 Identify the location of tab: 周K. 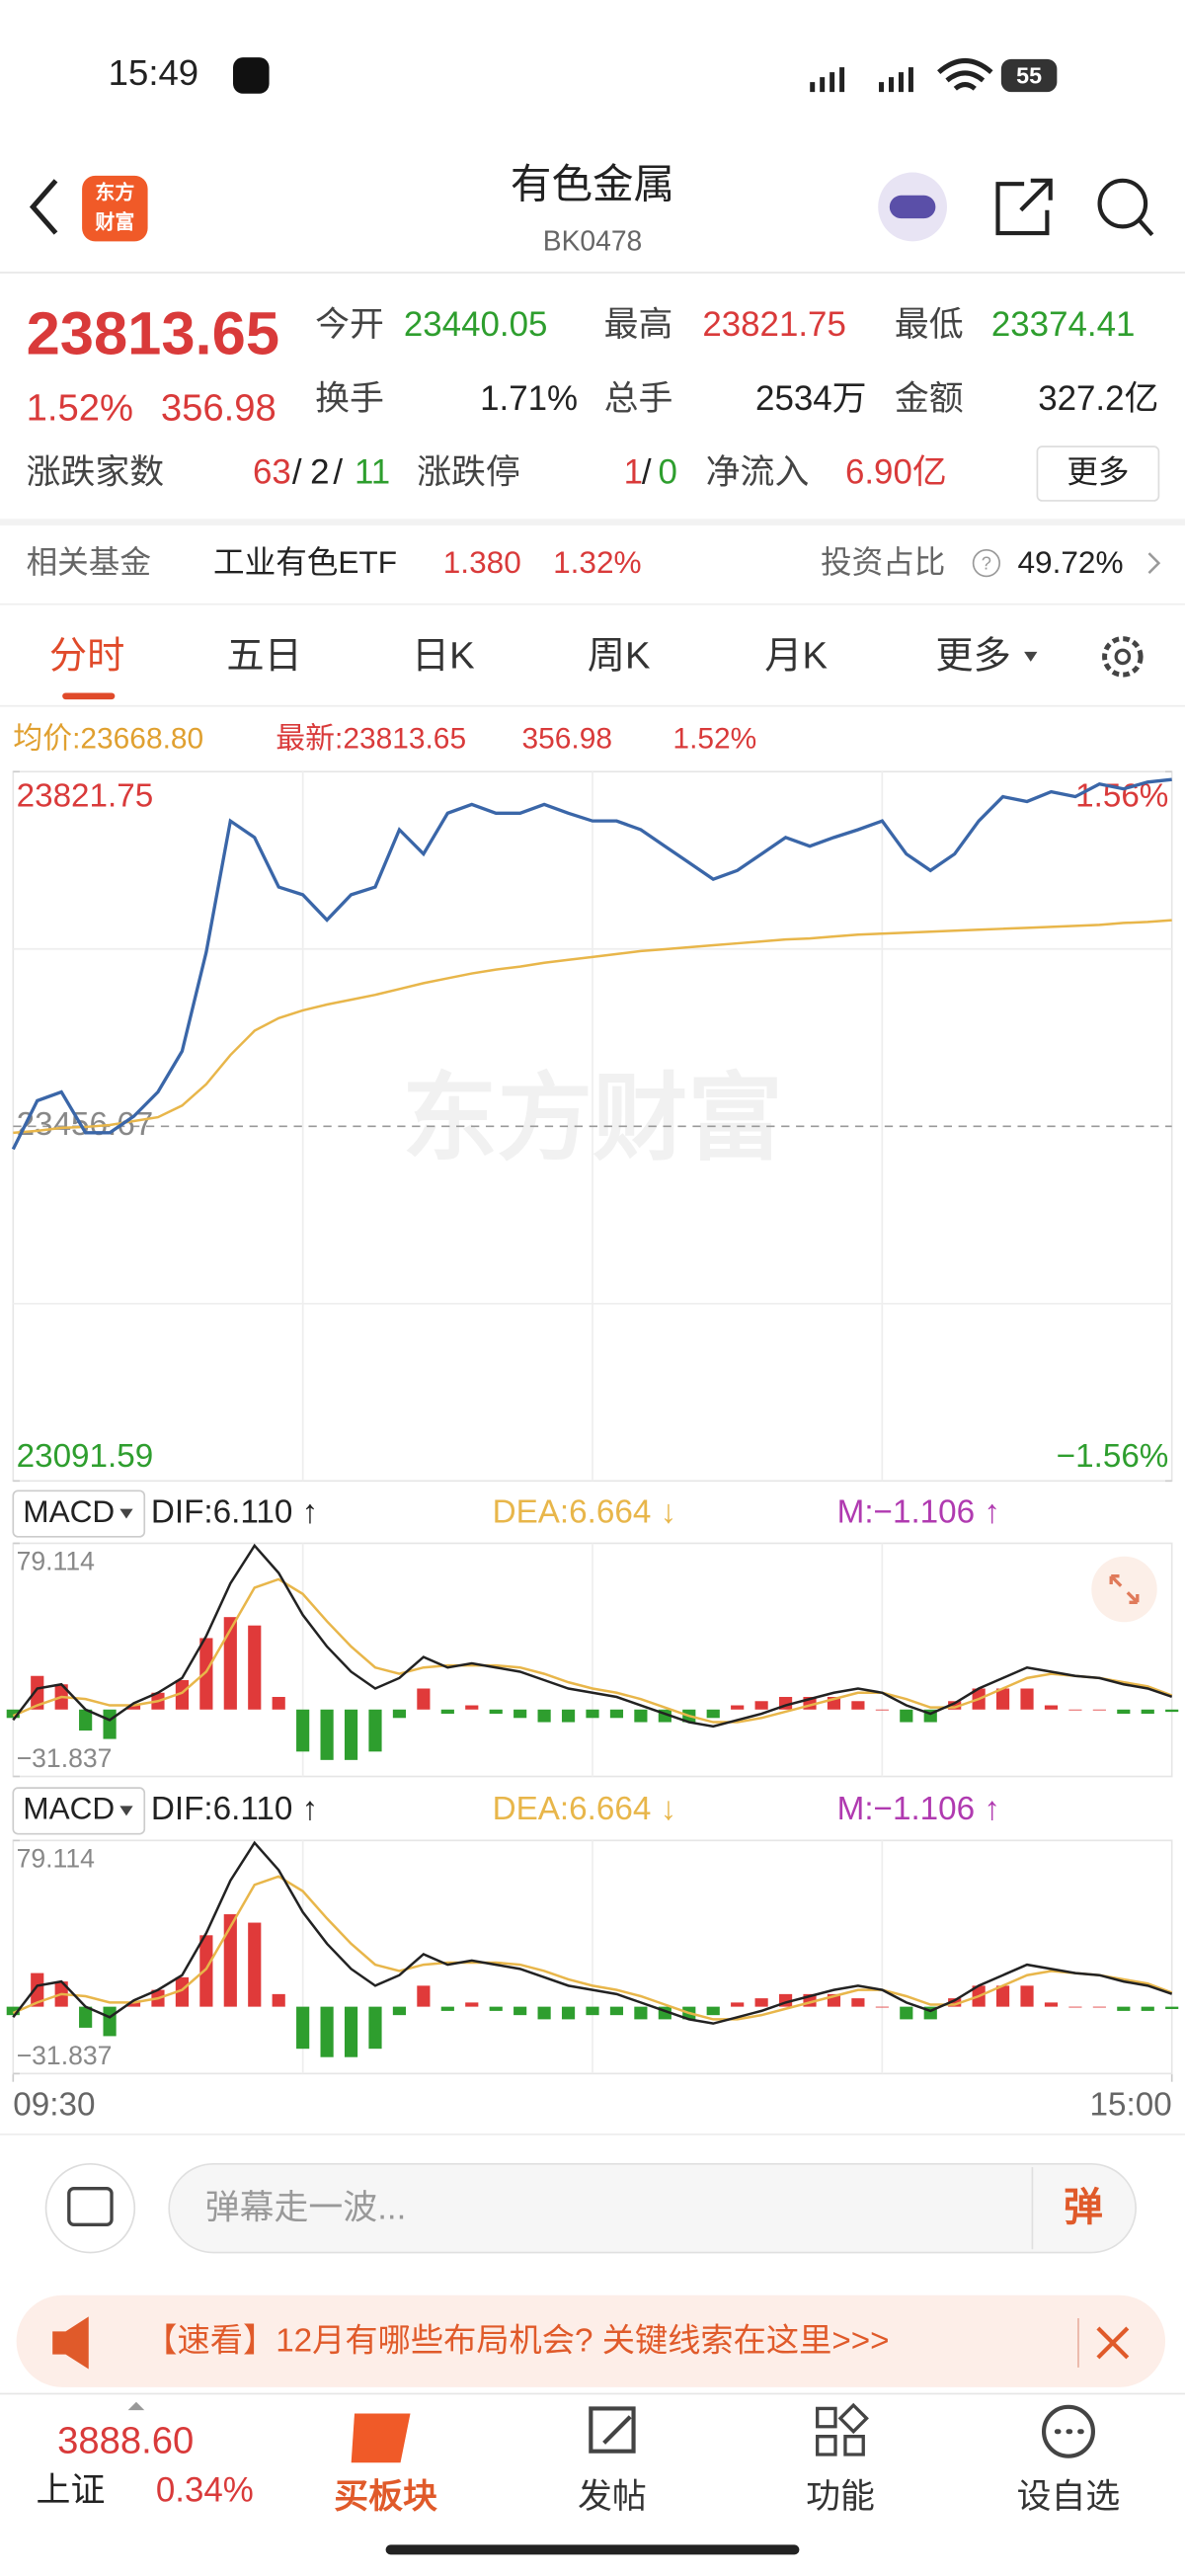
(620, 656).